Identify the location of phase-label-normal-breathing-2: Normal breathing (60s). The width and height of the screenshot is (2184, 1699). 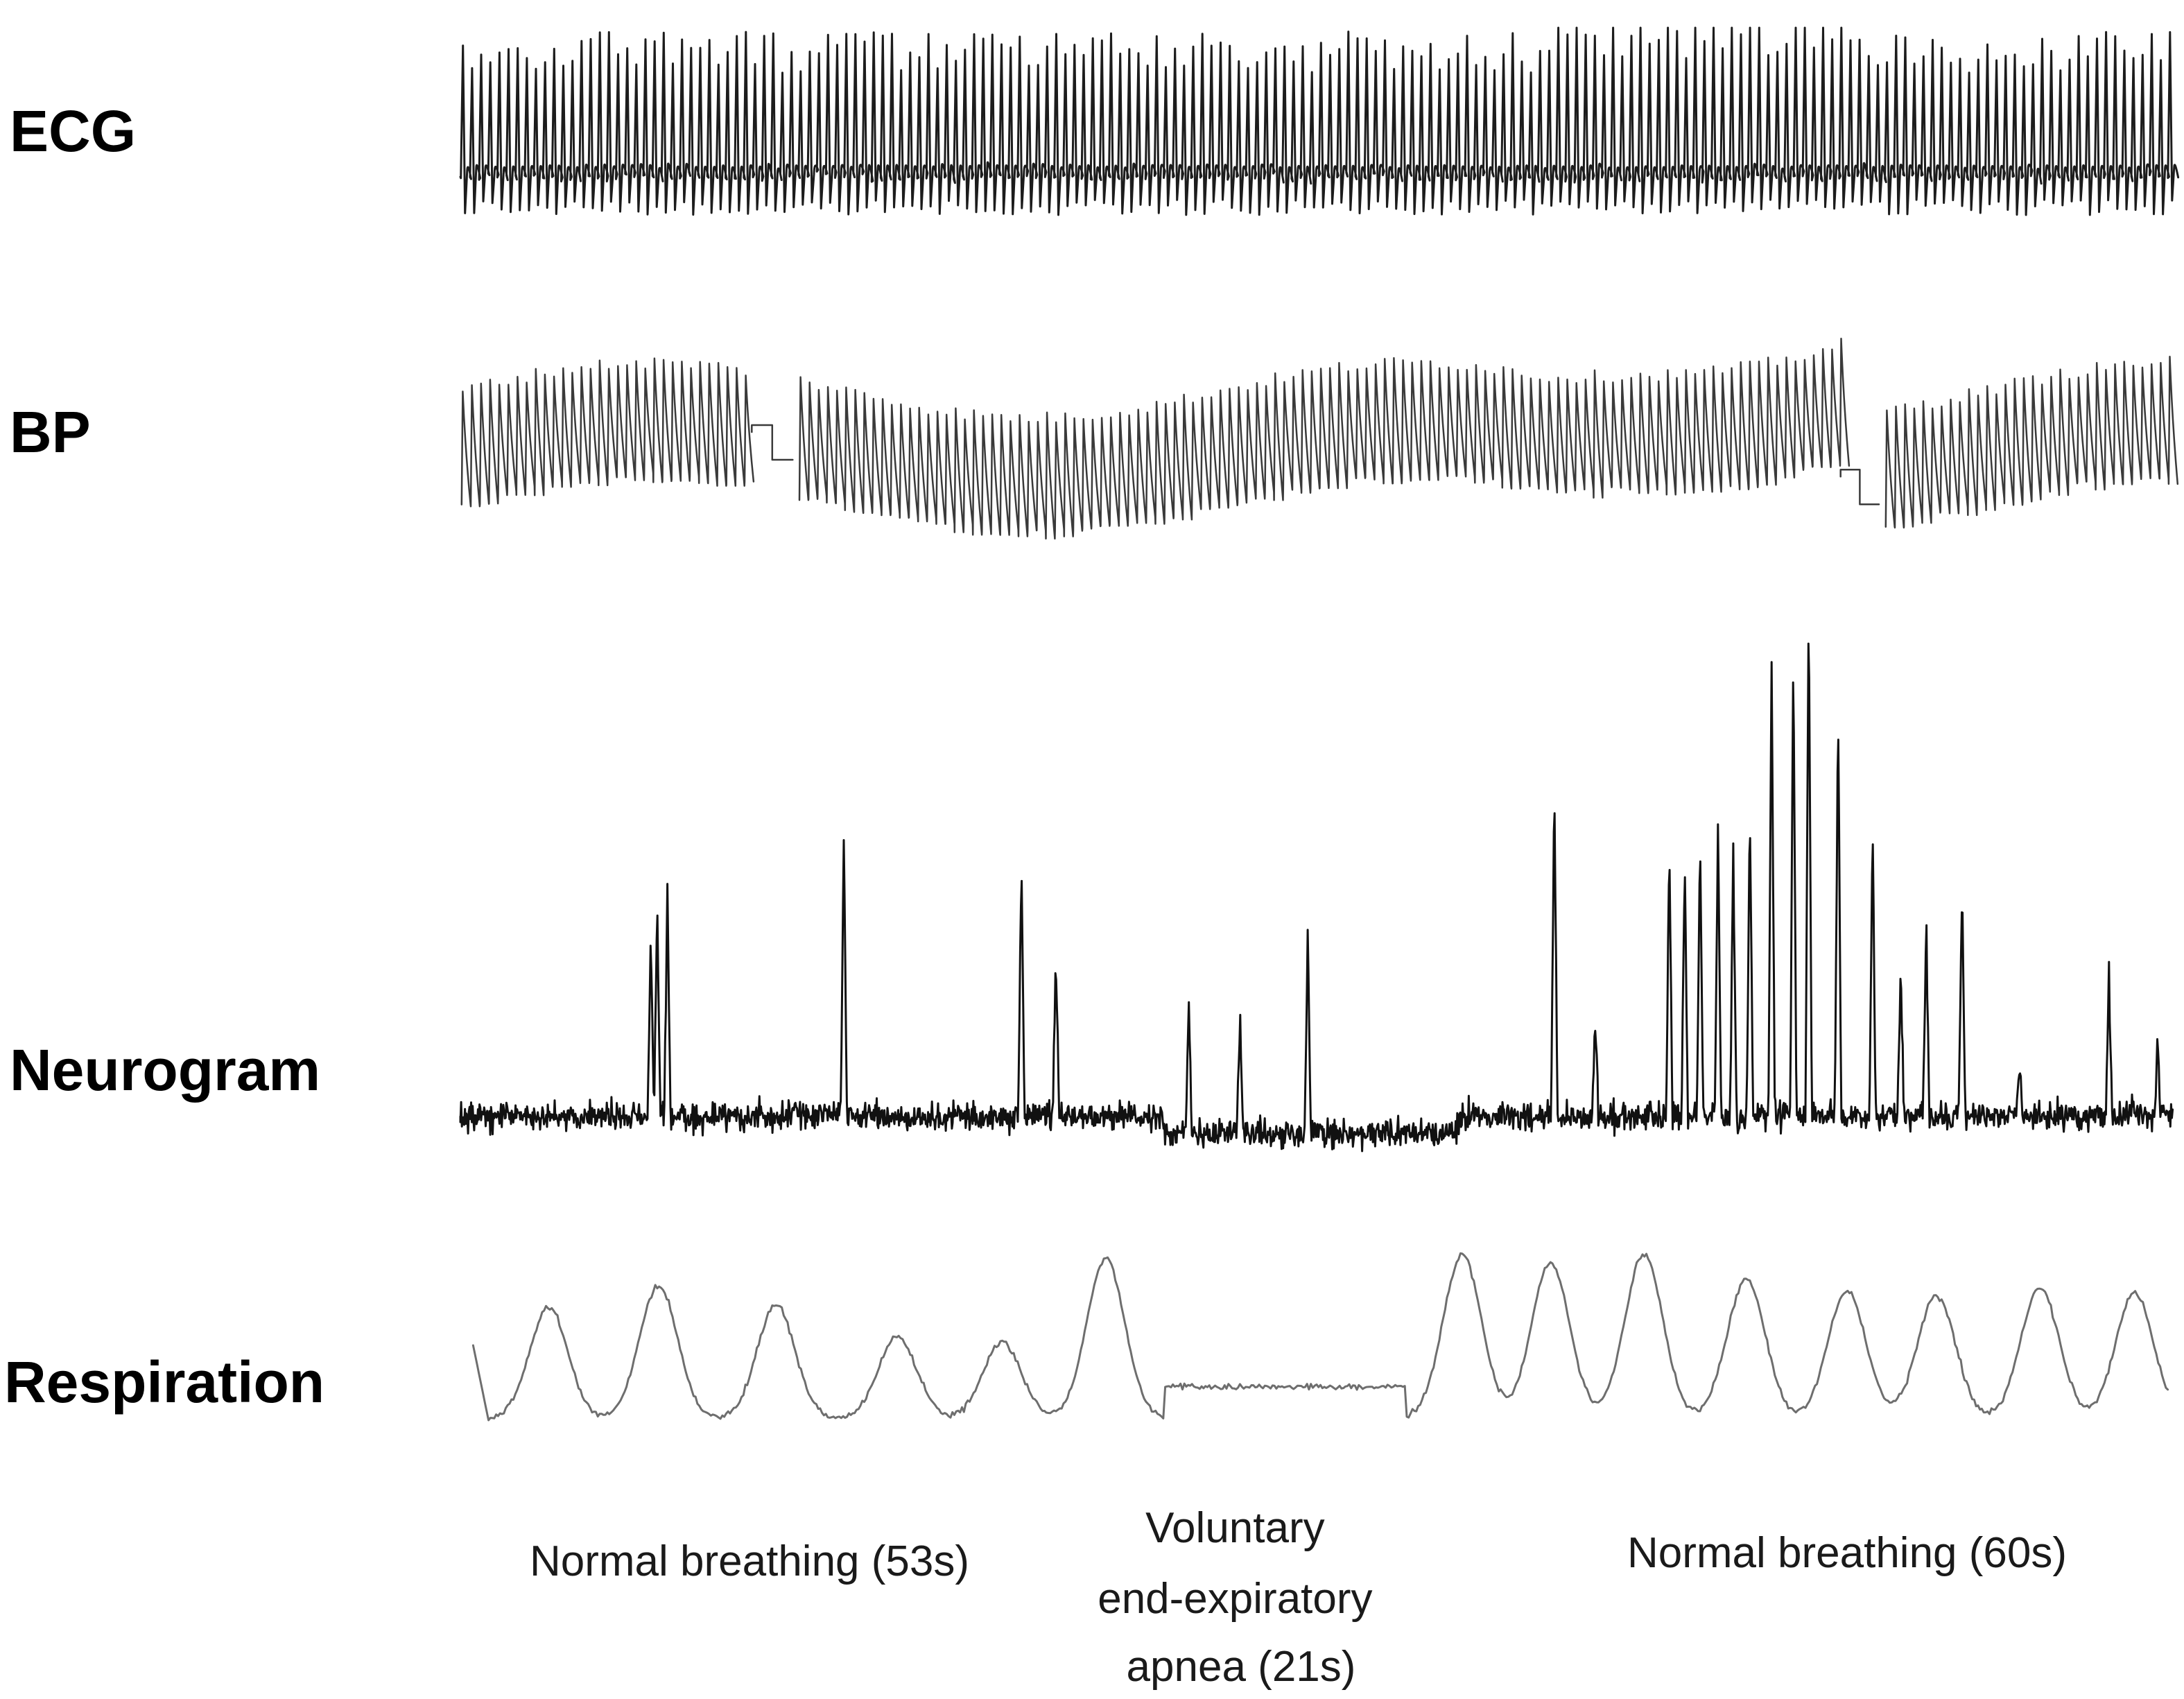
(1847, 1553).